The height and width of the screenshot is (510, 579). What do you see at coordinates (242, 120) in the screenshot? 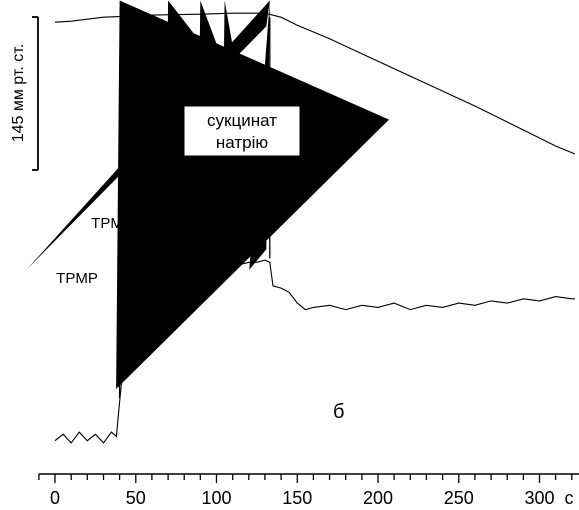
I see `succinate-label-line-1: сукцинат` at bounding box center [242, 120].